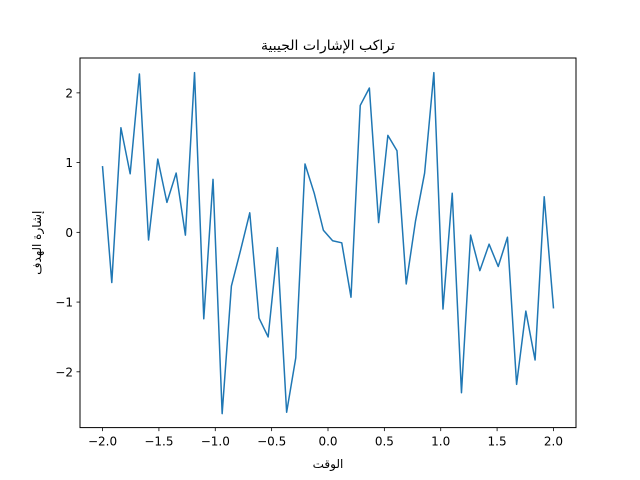 This screenshot has height=480, width=640. What do you see at coordinates (64, 303) in the screenshot?
I see `y-tick-label: −1` at bounding box center [64, 303].